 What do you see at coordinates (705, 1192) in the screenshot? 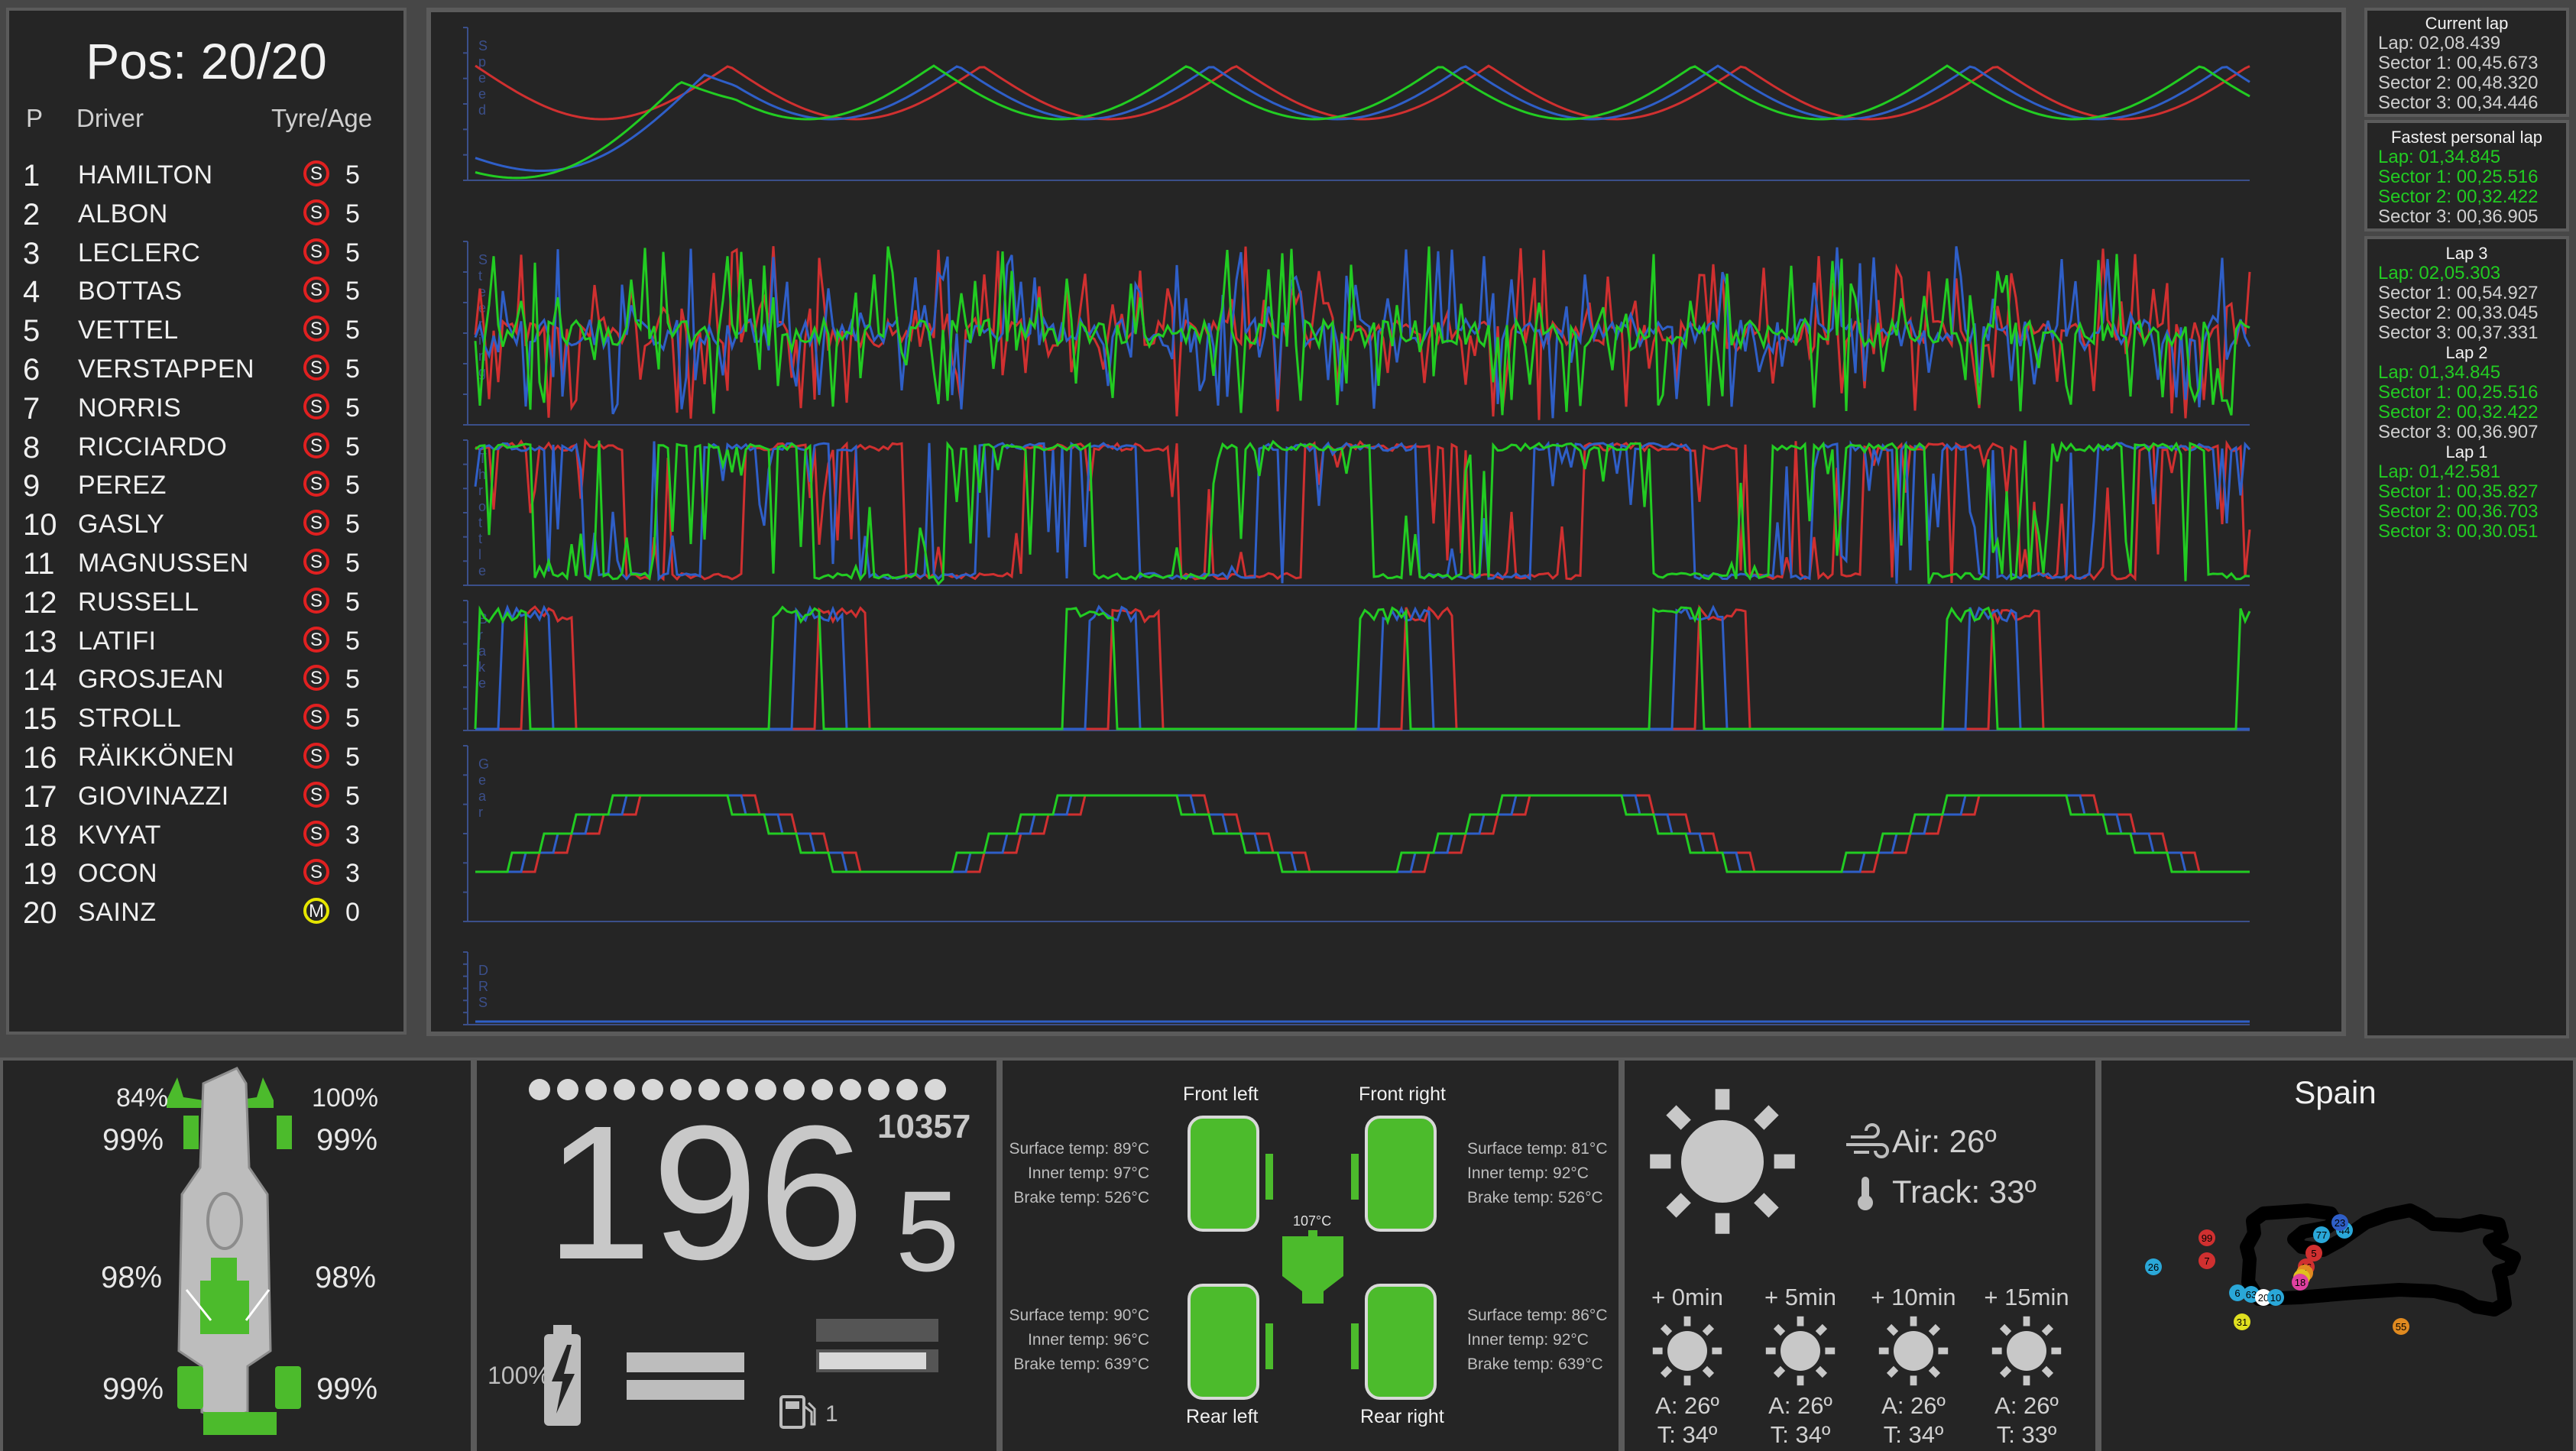
I see `speed-readout: 196` at bounding box center [705, 1192].